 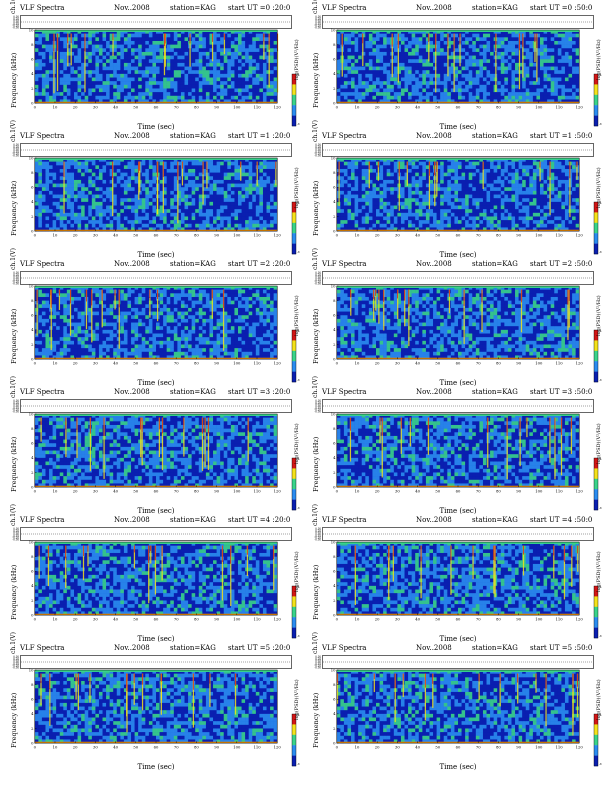 I want to click on colorbar-segment, so click(x=294, y=249).